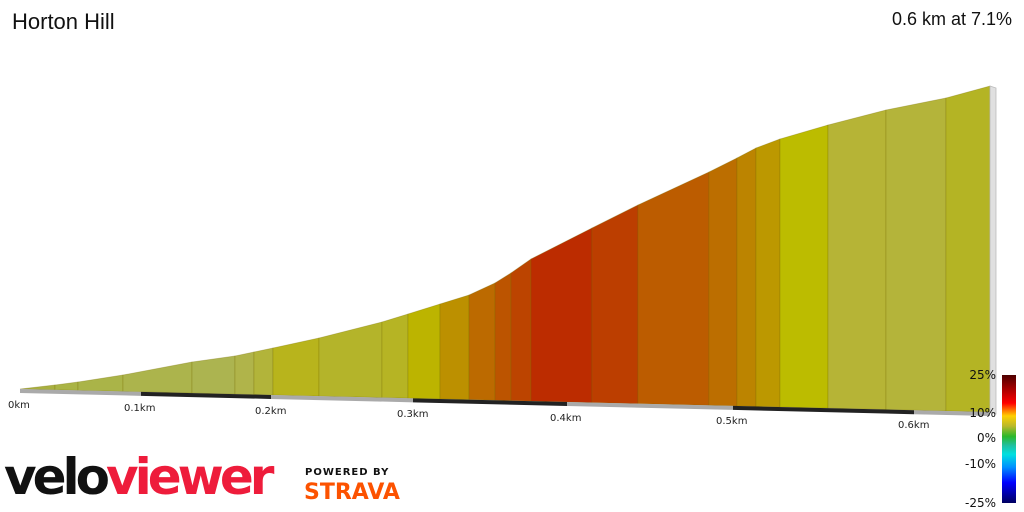 Image resolution: width=1024 pixels, height=512 pixels. What do you see at coordinates (1009, 439) in the screenshot?
I see `gradient-colorbar` at bounding box center [1009, 439].